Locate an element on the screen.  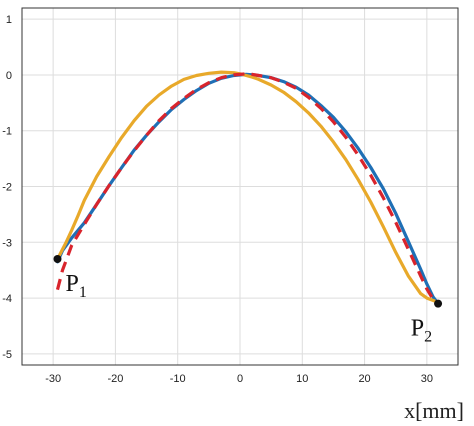
y-tick-label: -2 is located at coordinates (7, 188).